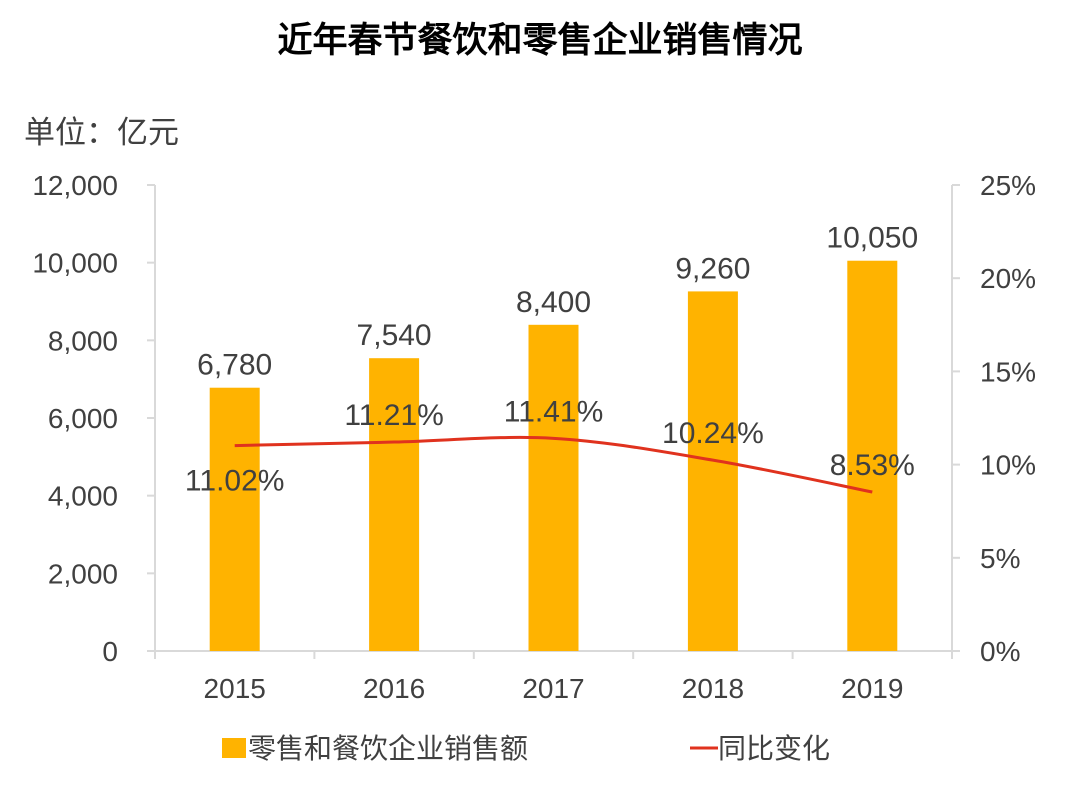 The height and width of the screenshot is (791, 1080). What do you see at coordinates (234, 748) in the screenshot?
I see `legend-bar-swatch` at bounding box center [234, 748].